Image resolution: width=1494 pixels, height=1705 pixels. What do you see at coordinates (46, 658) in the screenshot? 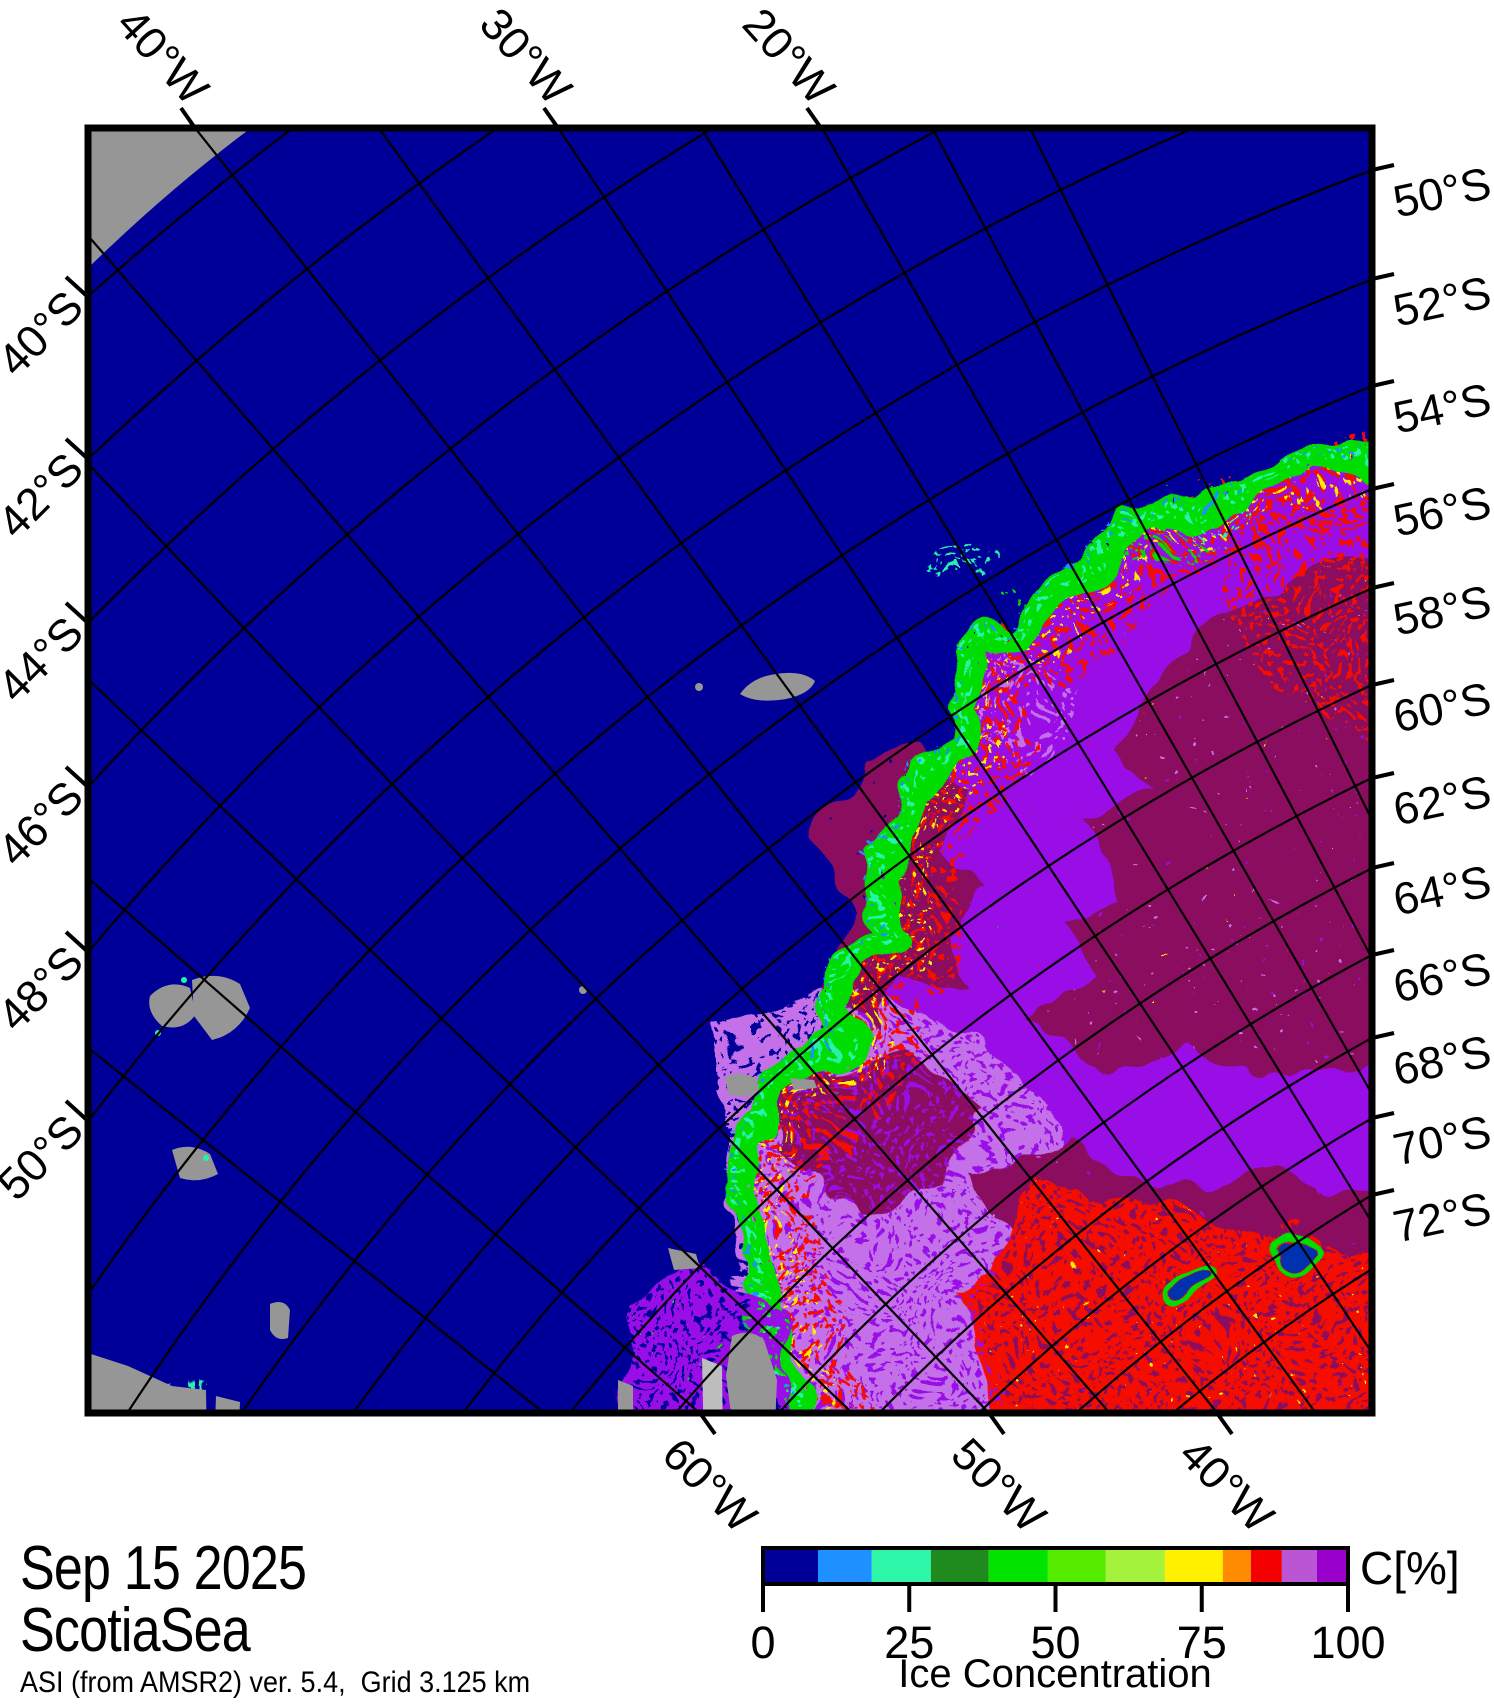
I see `lat-label-left: 44°S` at bounding box center [46, 658].